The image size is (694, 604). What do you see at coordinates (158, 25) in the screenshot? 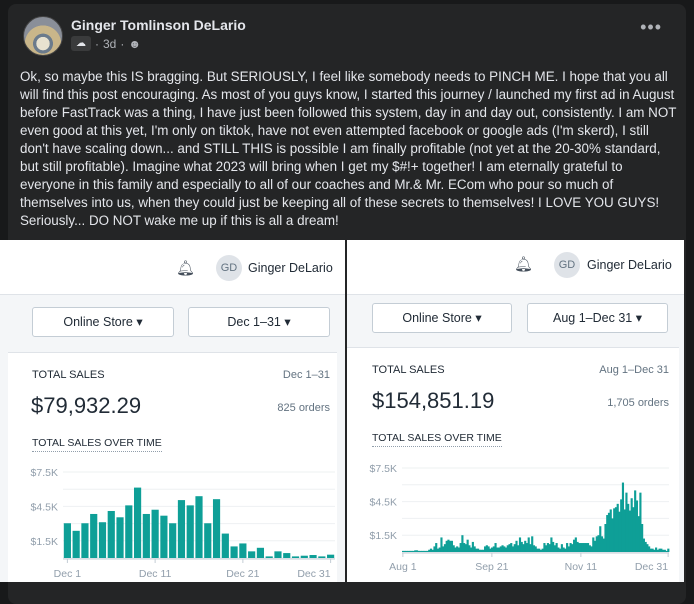
I see `author-name: Ginger Tomlinson DeLario` at bounding box center [158, 25].